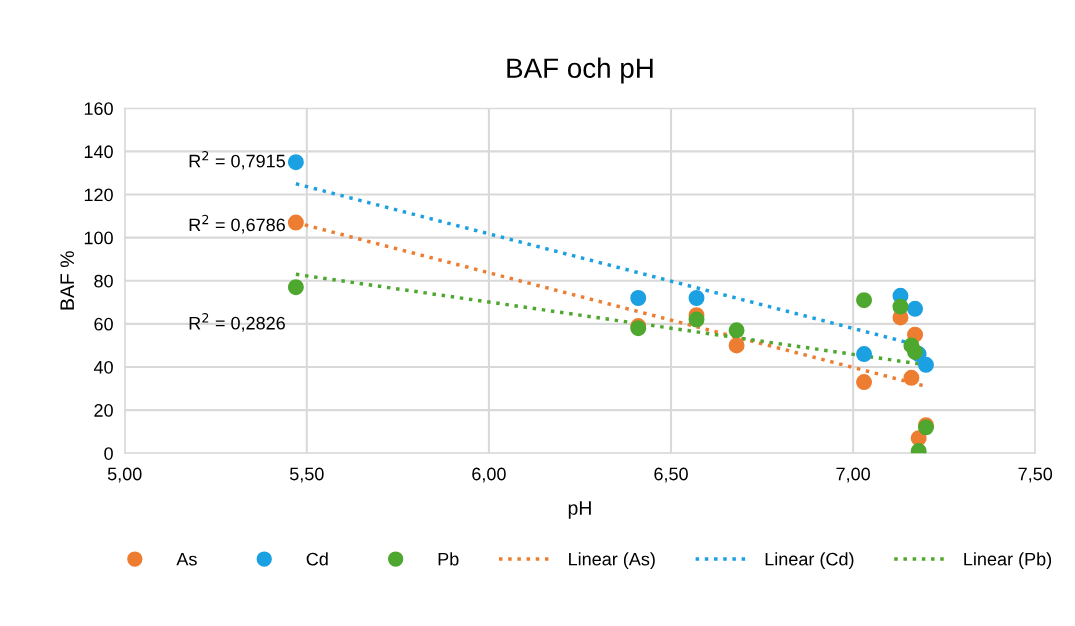 The image size is (1075, 626). Describe the element at coordinates (489, 475) in the screenshot. I see `x-tick-label: 6,00` at that location.